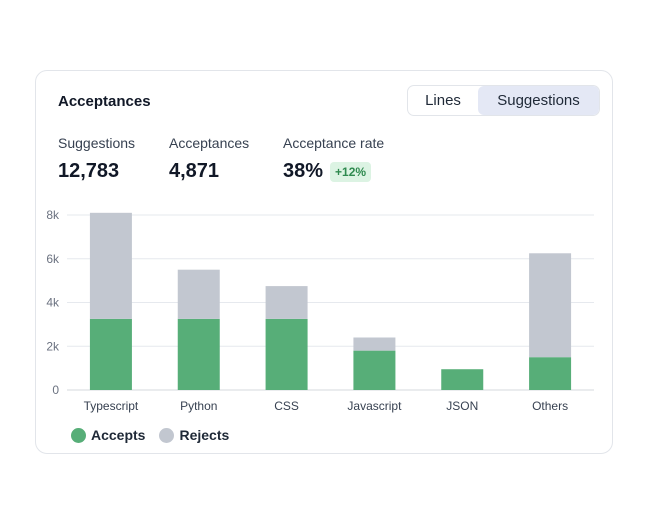 The width and height of the screenshot is (650, 526). What do you see at coordinates (286, 354) in the screenshot?
I see `bar-accepts-css` at bounding box center [286, 354].